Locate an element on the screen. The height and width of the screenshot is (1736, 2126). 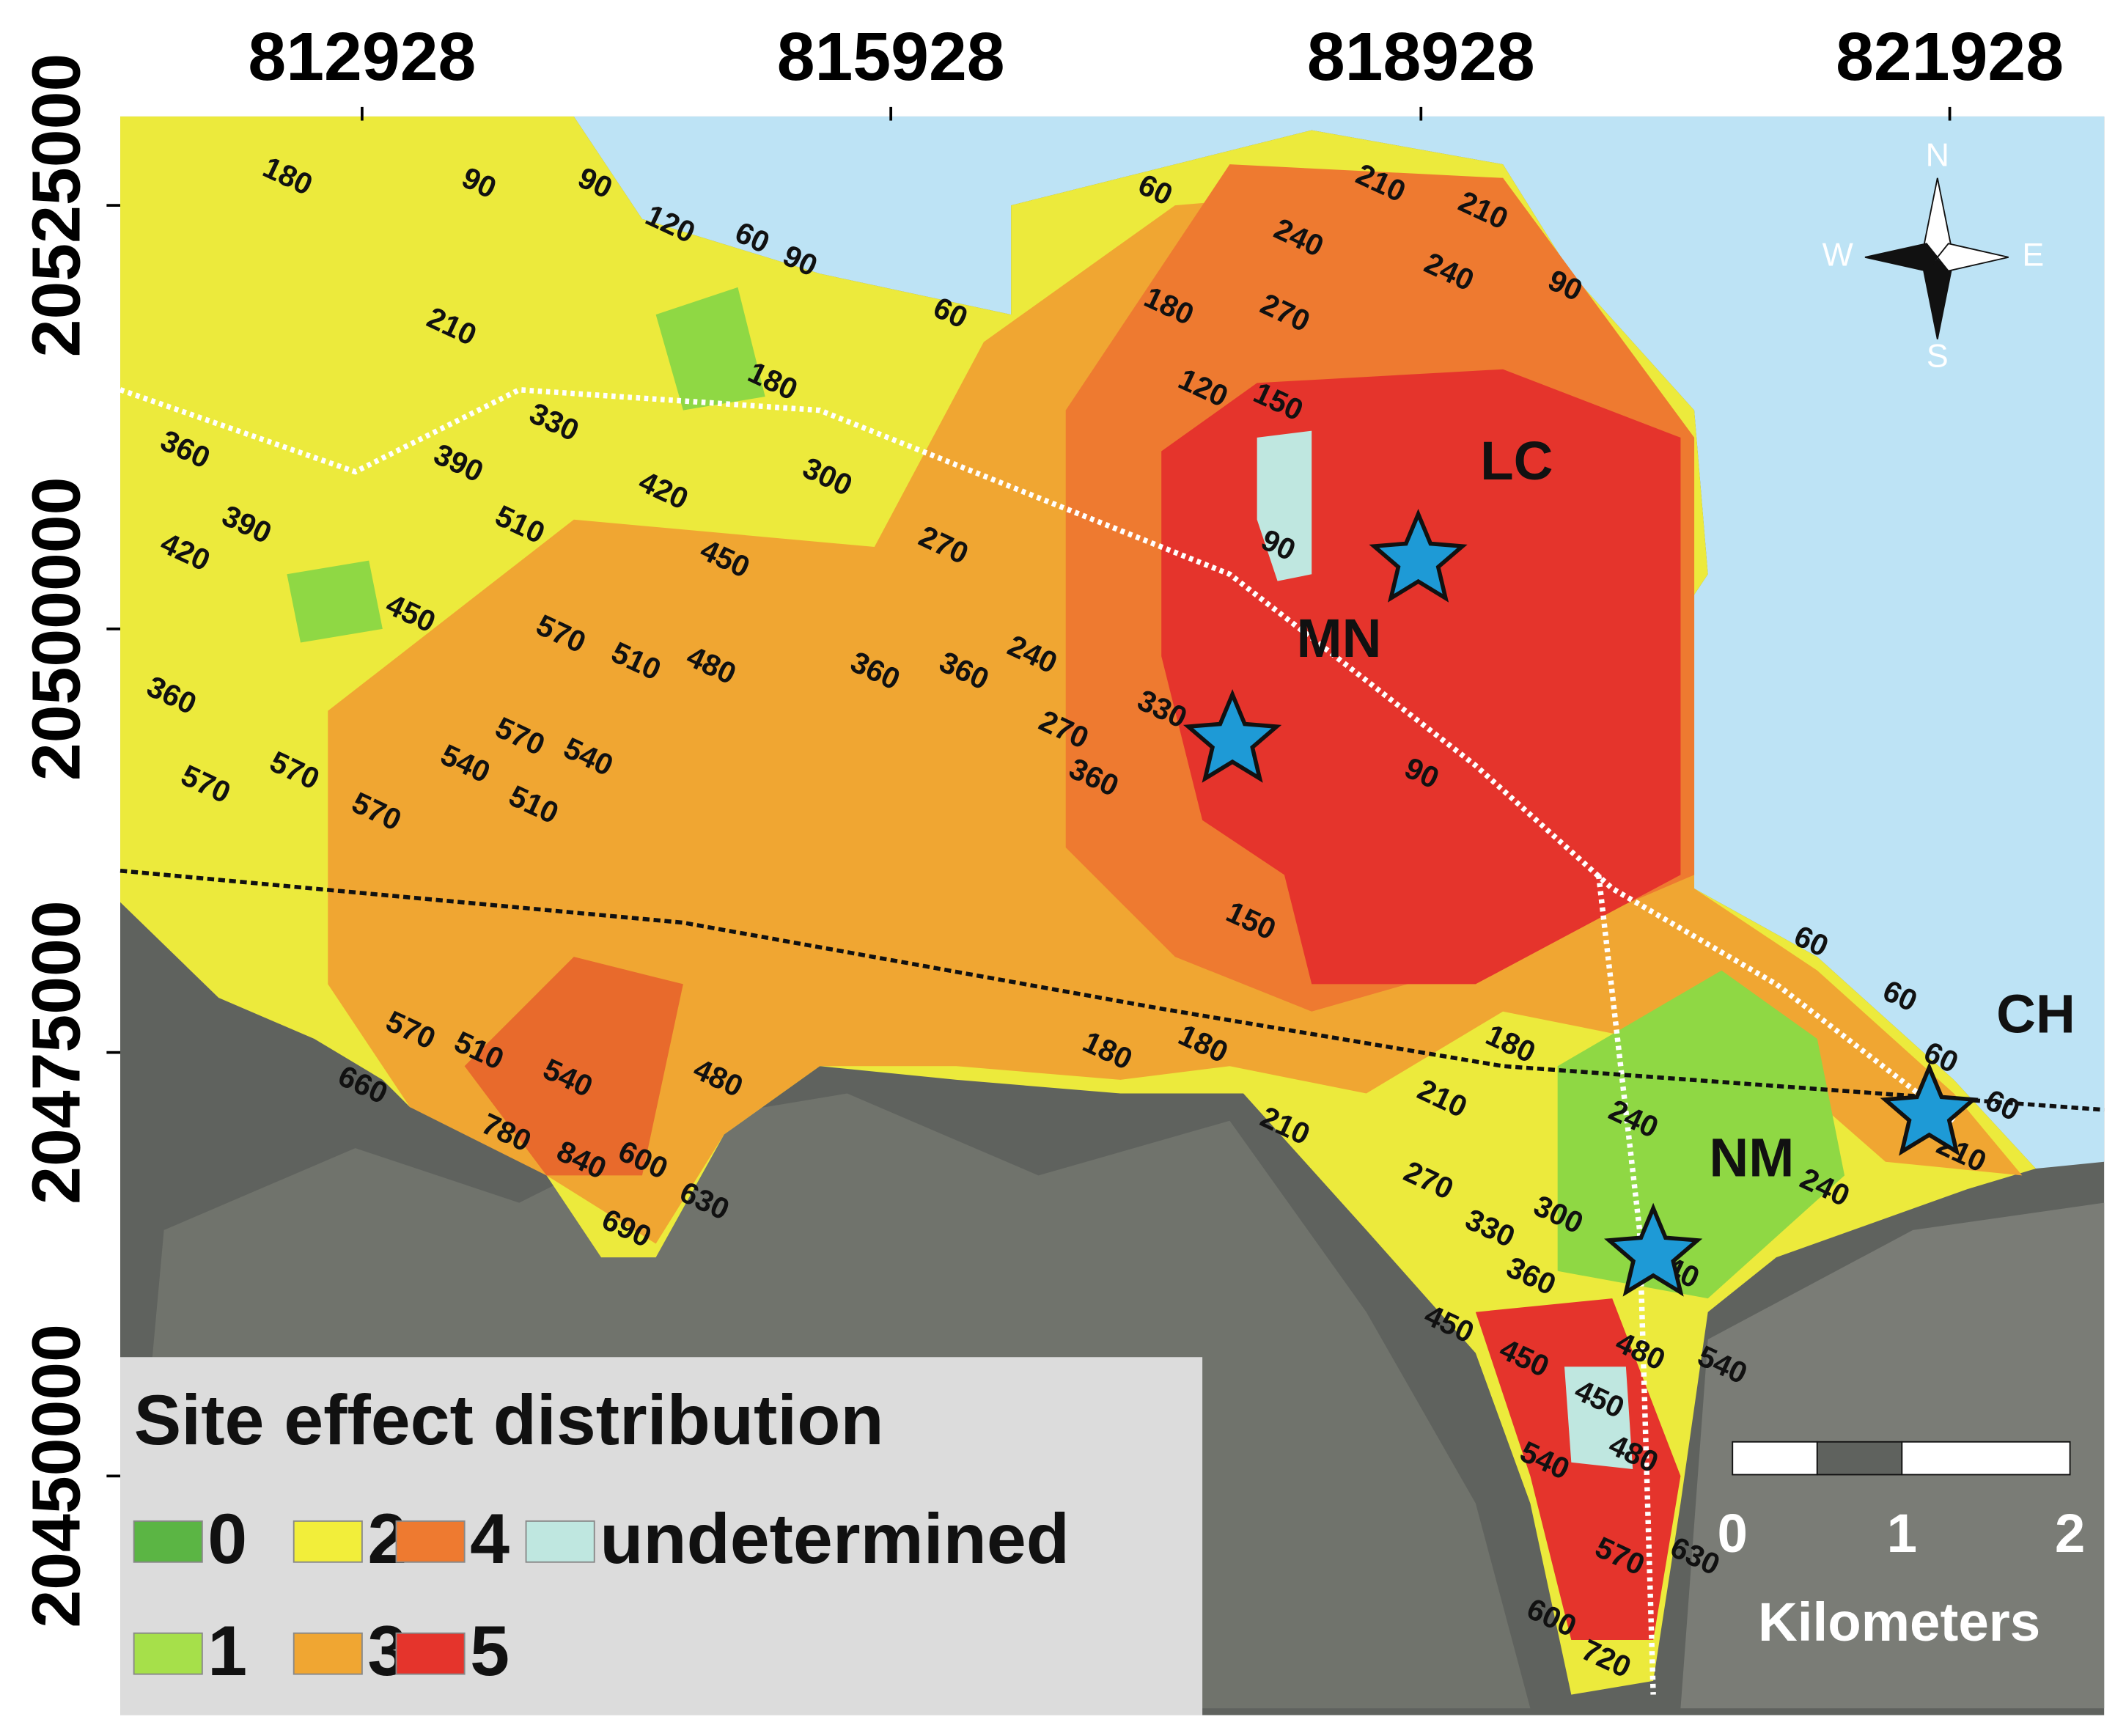
site-label: MN is located at coordinates (1339, 638).